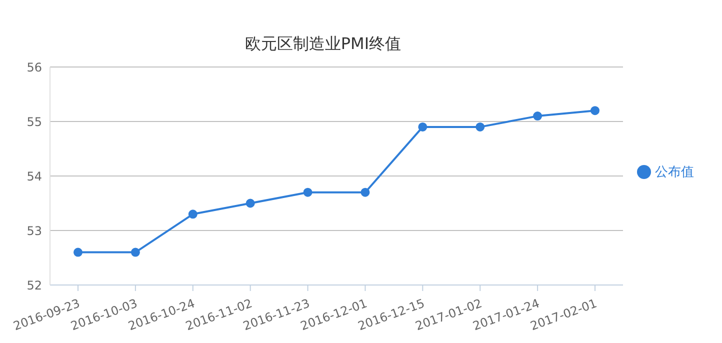 The width and height of the screenshot is (722, 343). What do you see at coordinates (34, 176) in the screenshot?
I see `y-tick-label: 54` at bounding box center [34, 176].